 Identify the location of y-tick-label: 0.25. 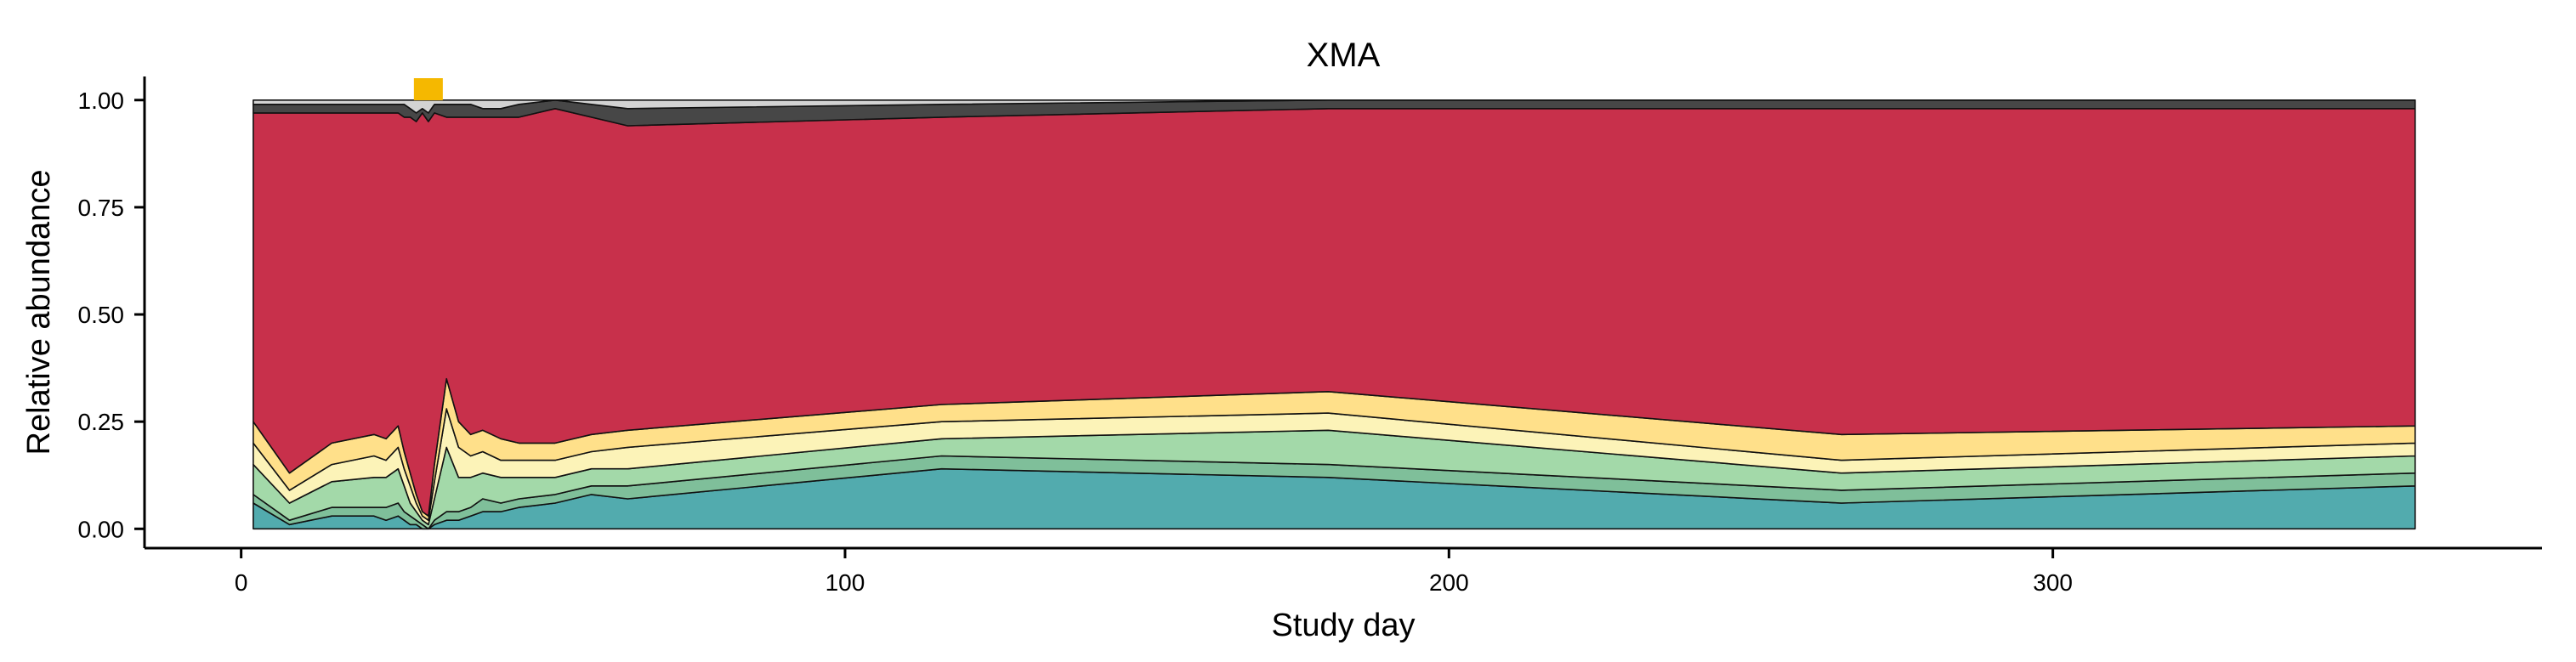
(102, 422).